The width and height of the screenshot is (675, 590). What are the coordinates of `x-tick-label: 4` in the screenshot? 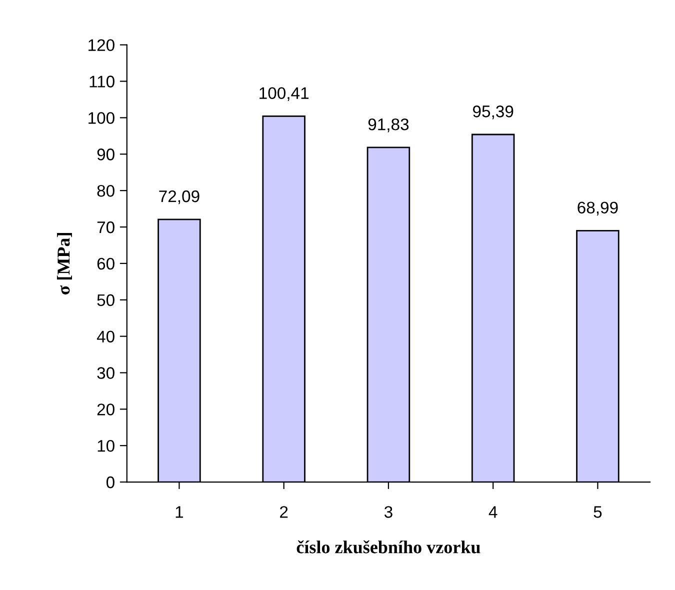 It's located at (493, 512).